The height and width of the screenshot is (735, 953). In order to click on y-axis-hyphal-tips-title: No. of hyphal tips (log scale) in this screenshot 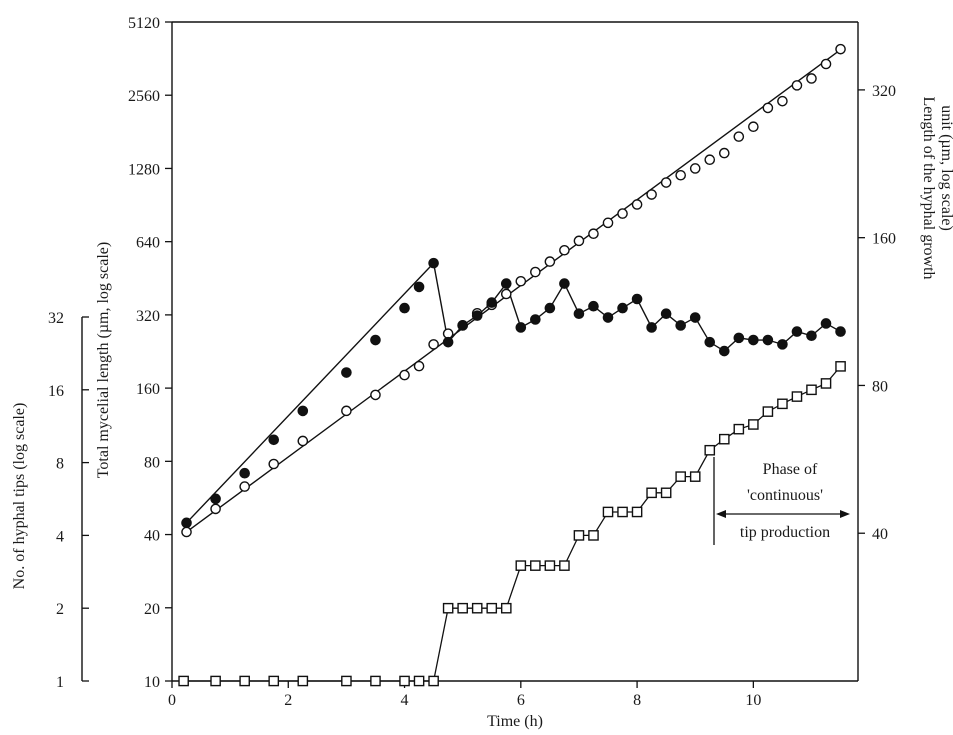, I will do `click(19, 496)`.